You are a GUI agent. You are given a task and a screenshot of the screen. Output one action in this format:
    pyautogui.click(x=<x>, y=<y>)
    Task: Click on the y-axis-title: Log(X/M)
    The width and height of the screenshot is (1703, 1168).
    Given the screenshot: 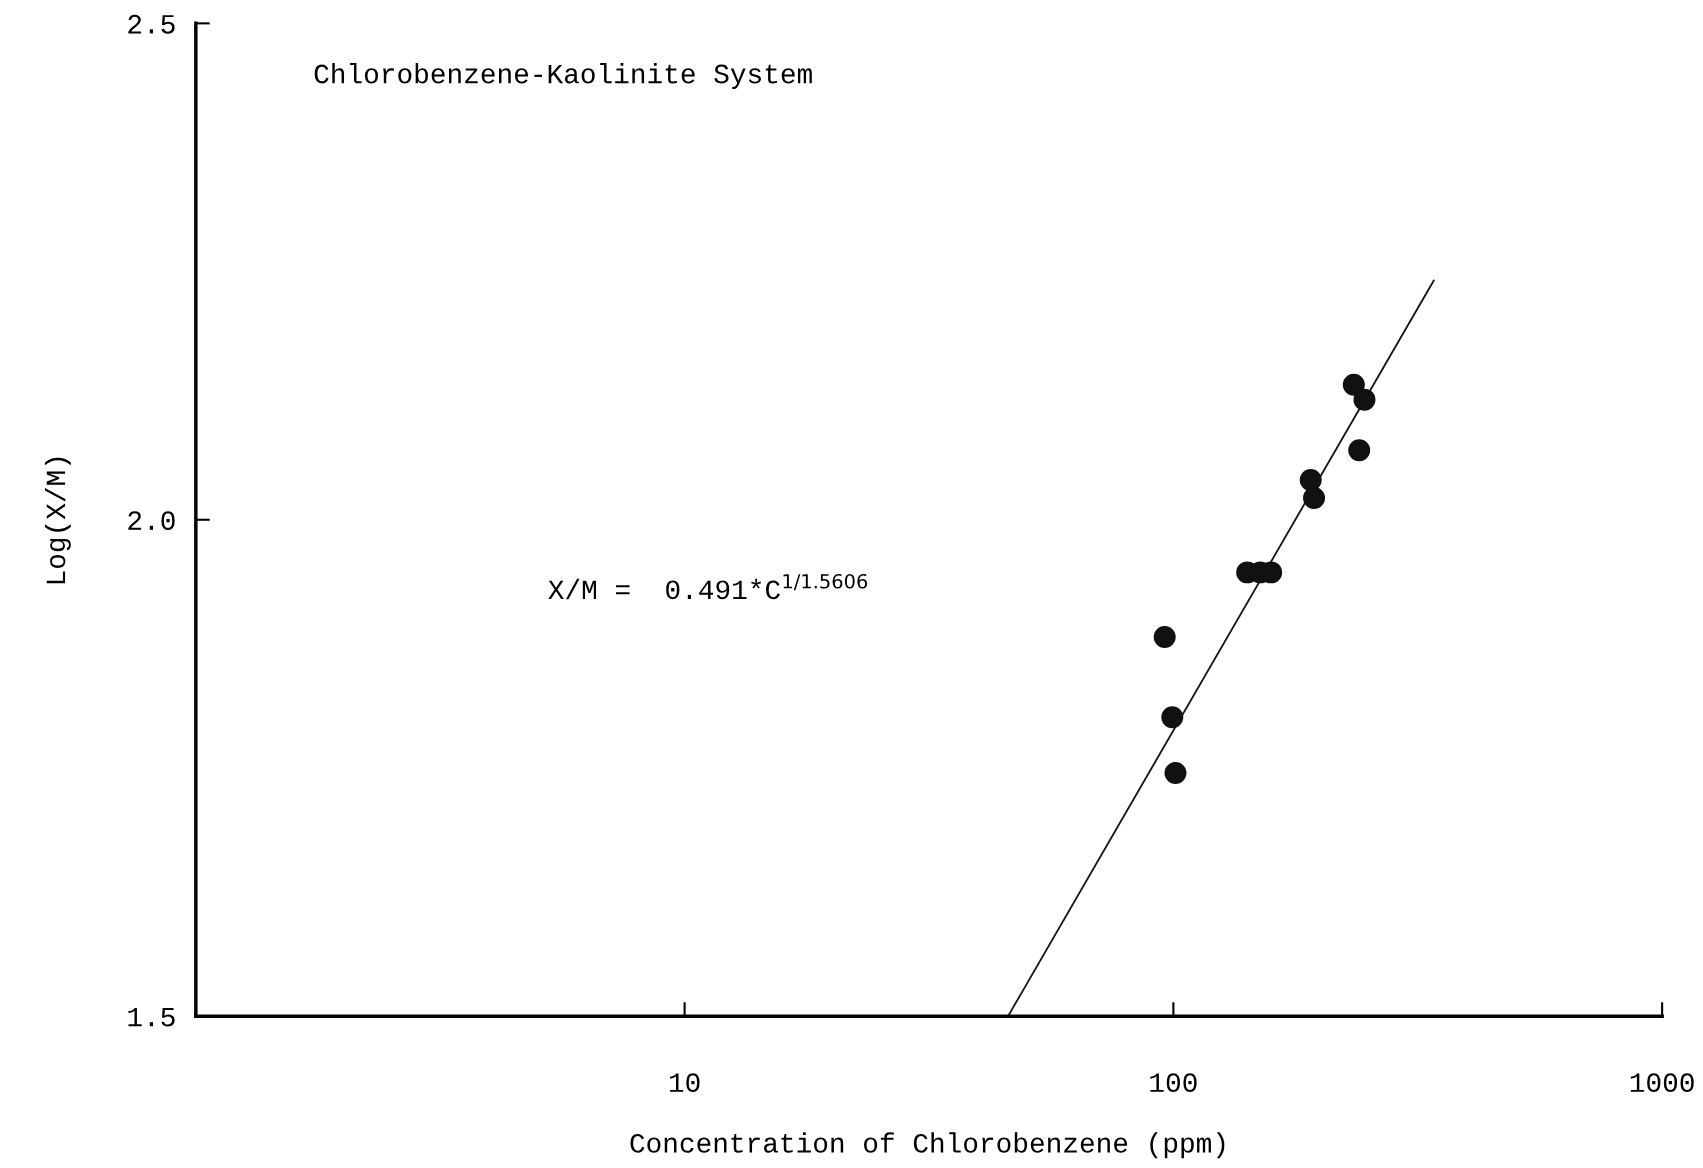 What is the action you would take?
    pyautogui.click(x=57, y=520)
    